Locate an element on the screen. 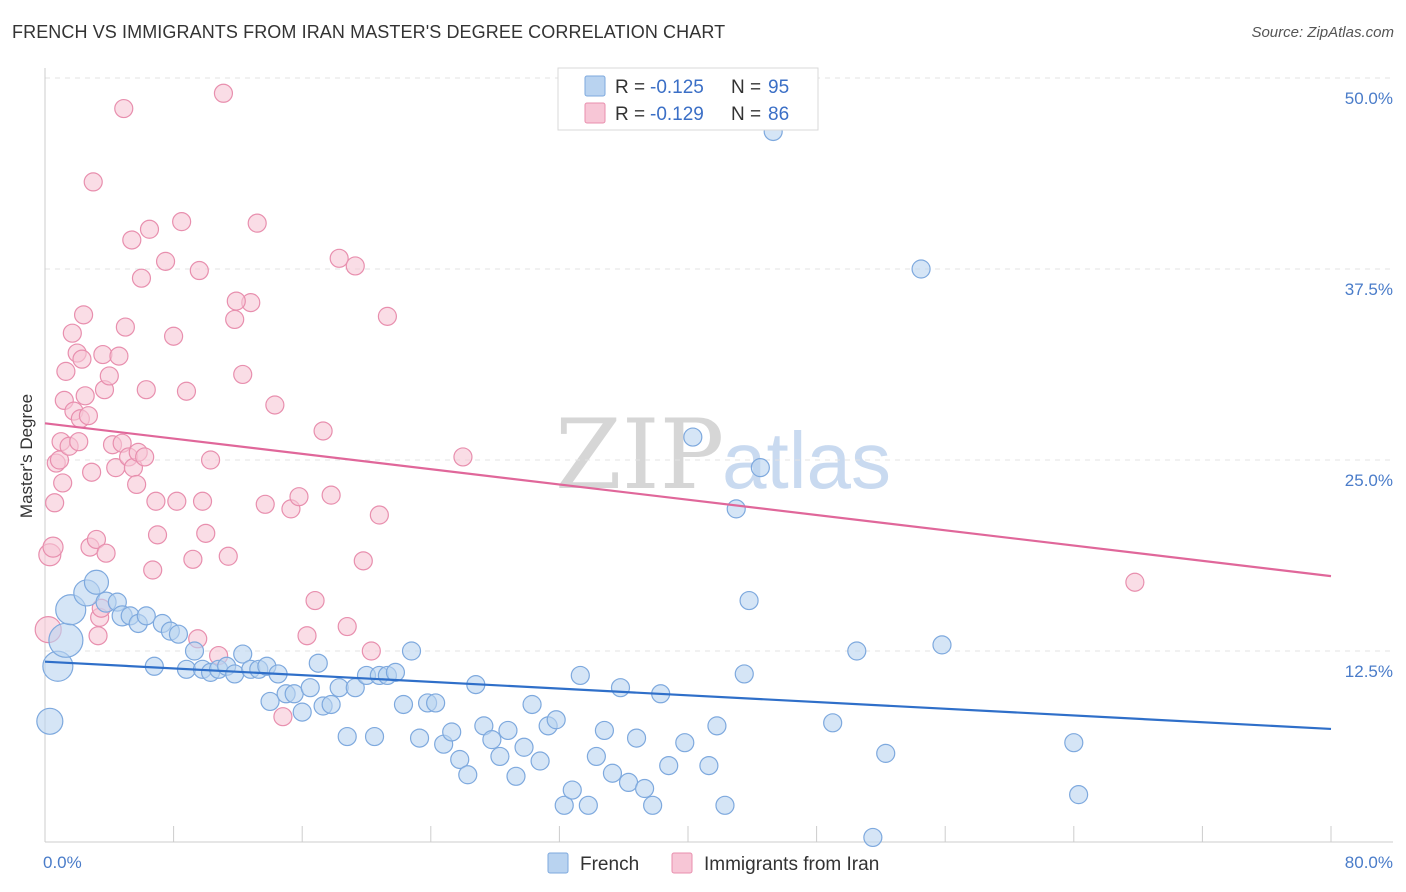 This screenshot has height=892, width=1406. legend-r-value-french: -0.125 is located at coordinates (677, 87).